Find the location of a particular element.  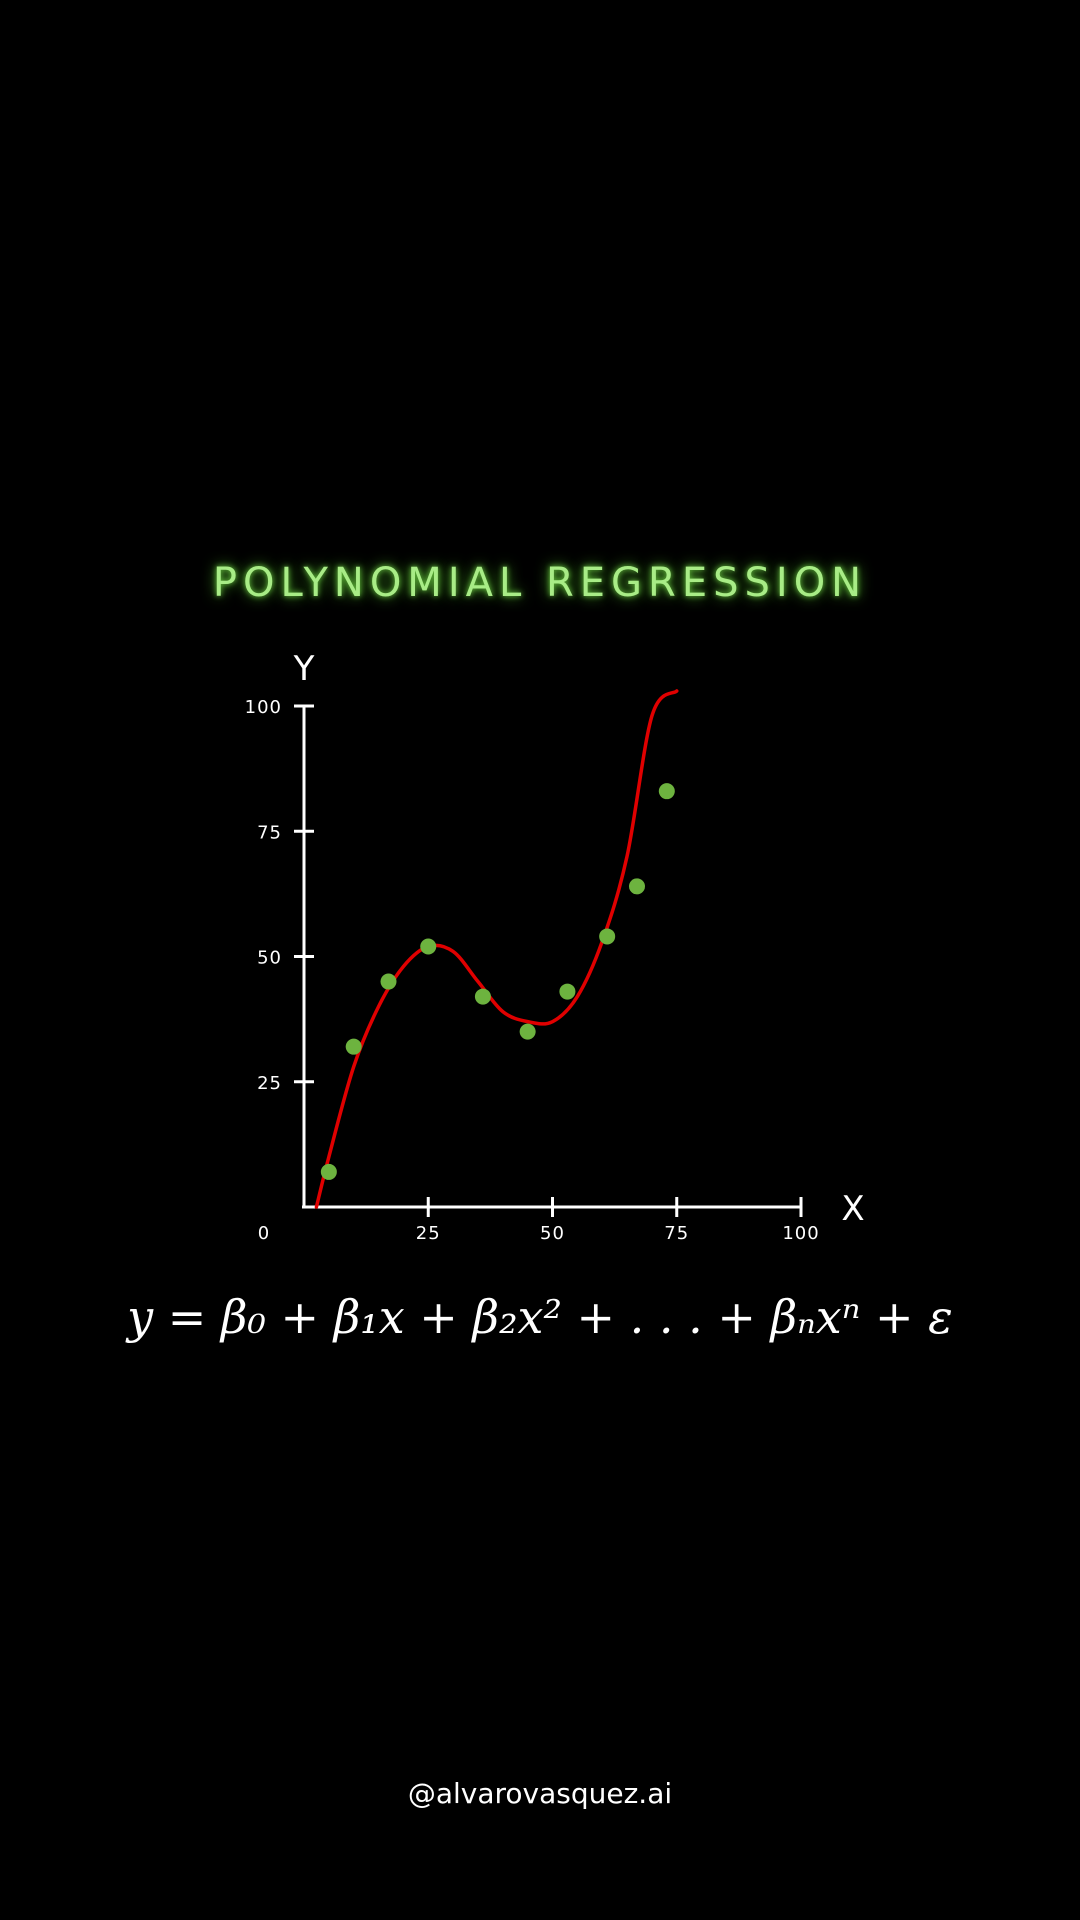

y-tick-label: 50 is located at coordinates (269, 958).